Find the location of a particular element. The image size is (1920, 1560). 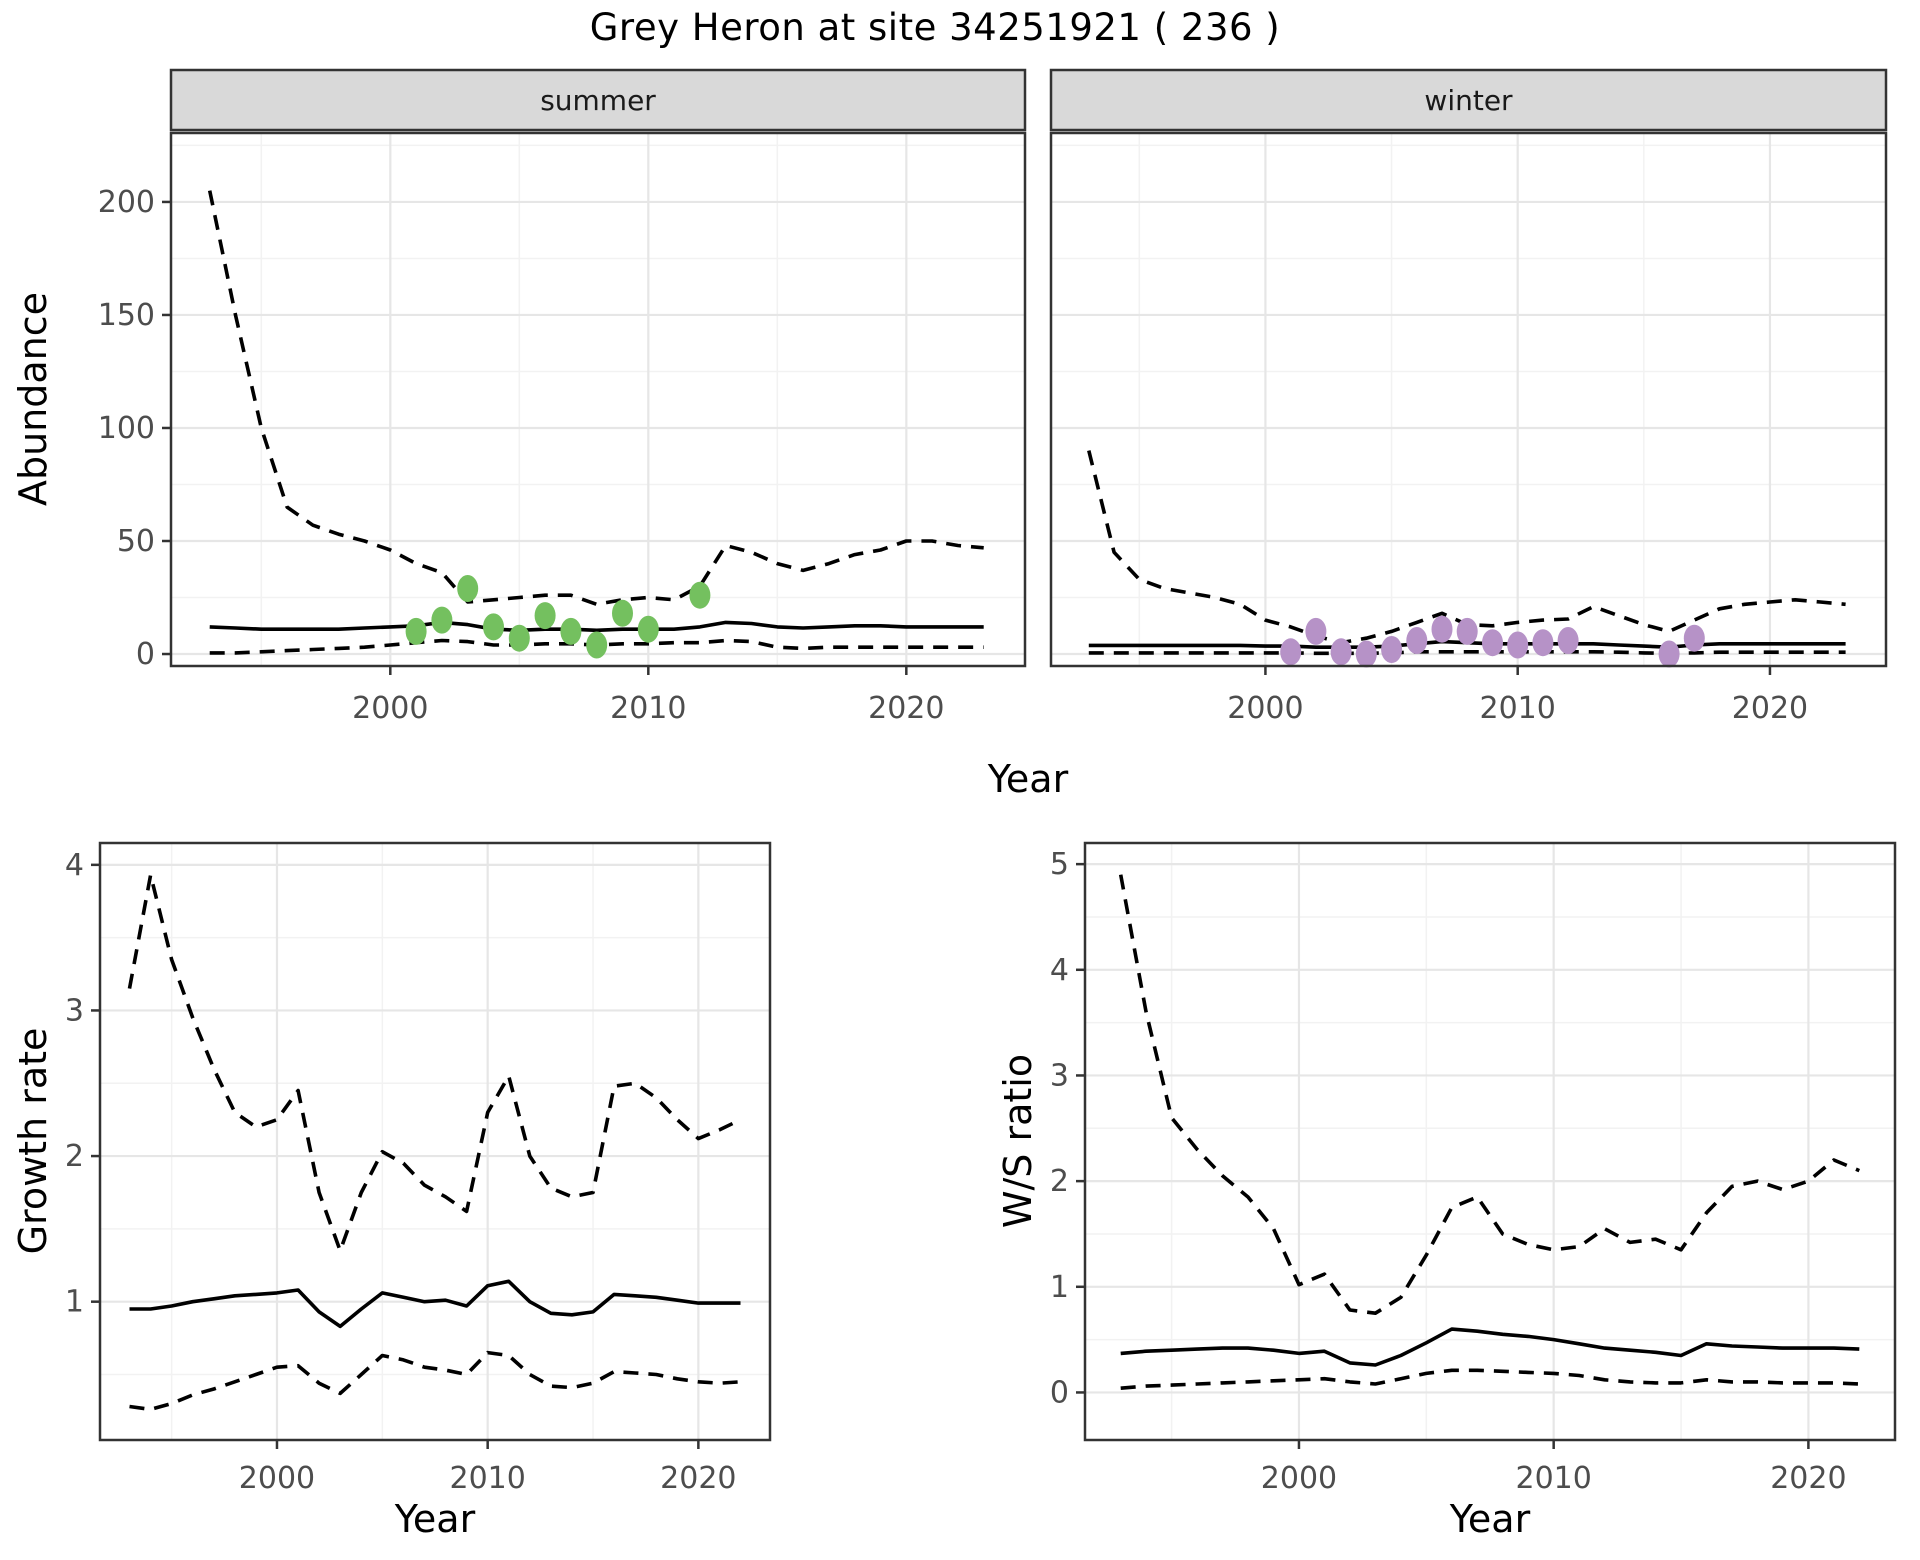

chart-title: Grey Heron at site 34251921 ( 236 ) is located at coordinates (935, 27).